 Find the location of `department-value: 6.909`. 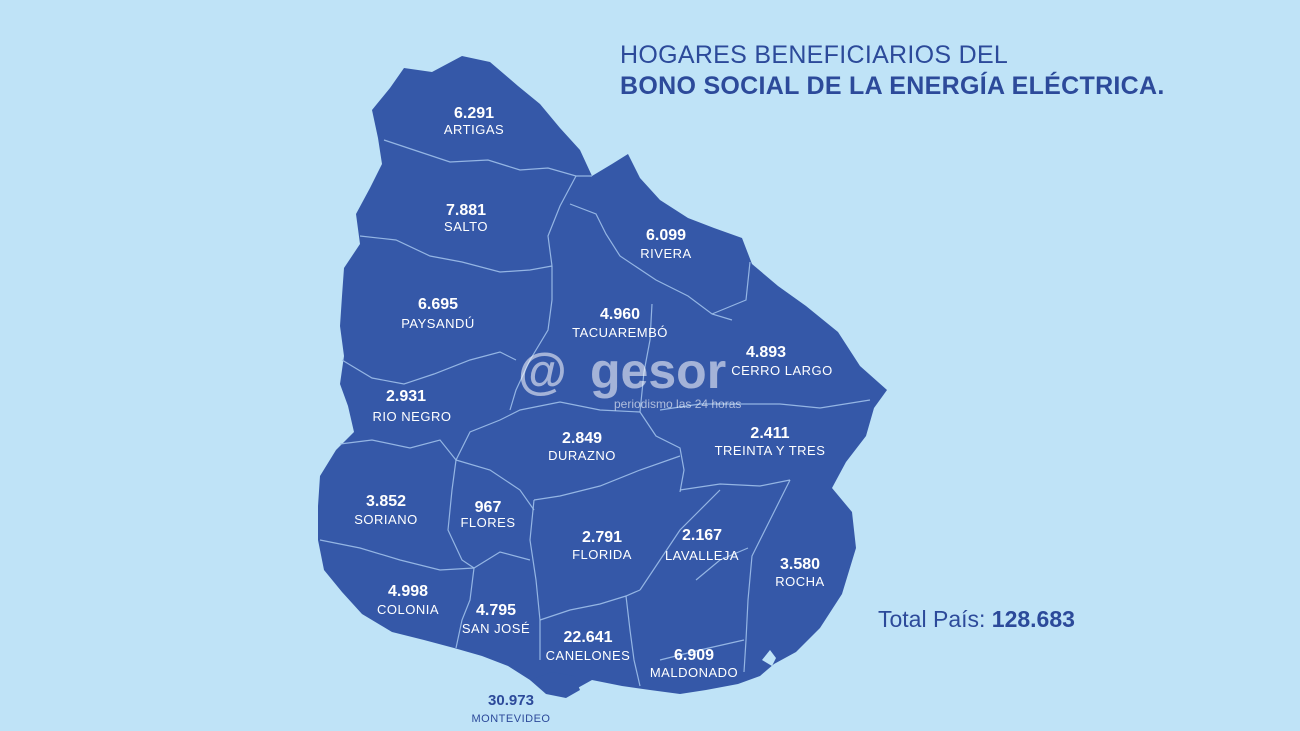

department-value: 6.909 is located at coordinates (694, 655).